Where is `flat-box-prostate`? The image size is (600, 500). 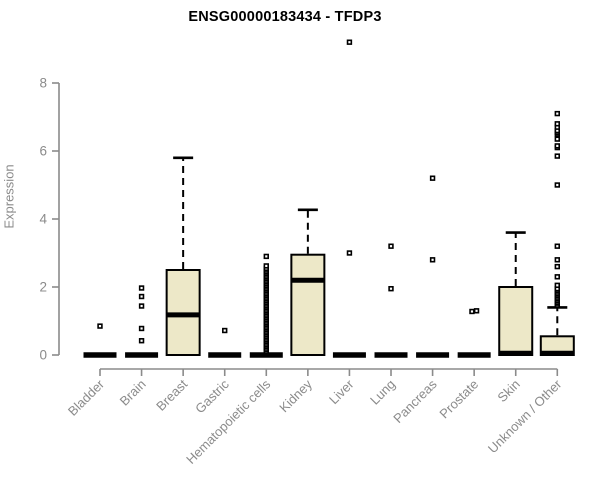
flat-box-prostate is located at coordinates (474, 355).